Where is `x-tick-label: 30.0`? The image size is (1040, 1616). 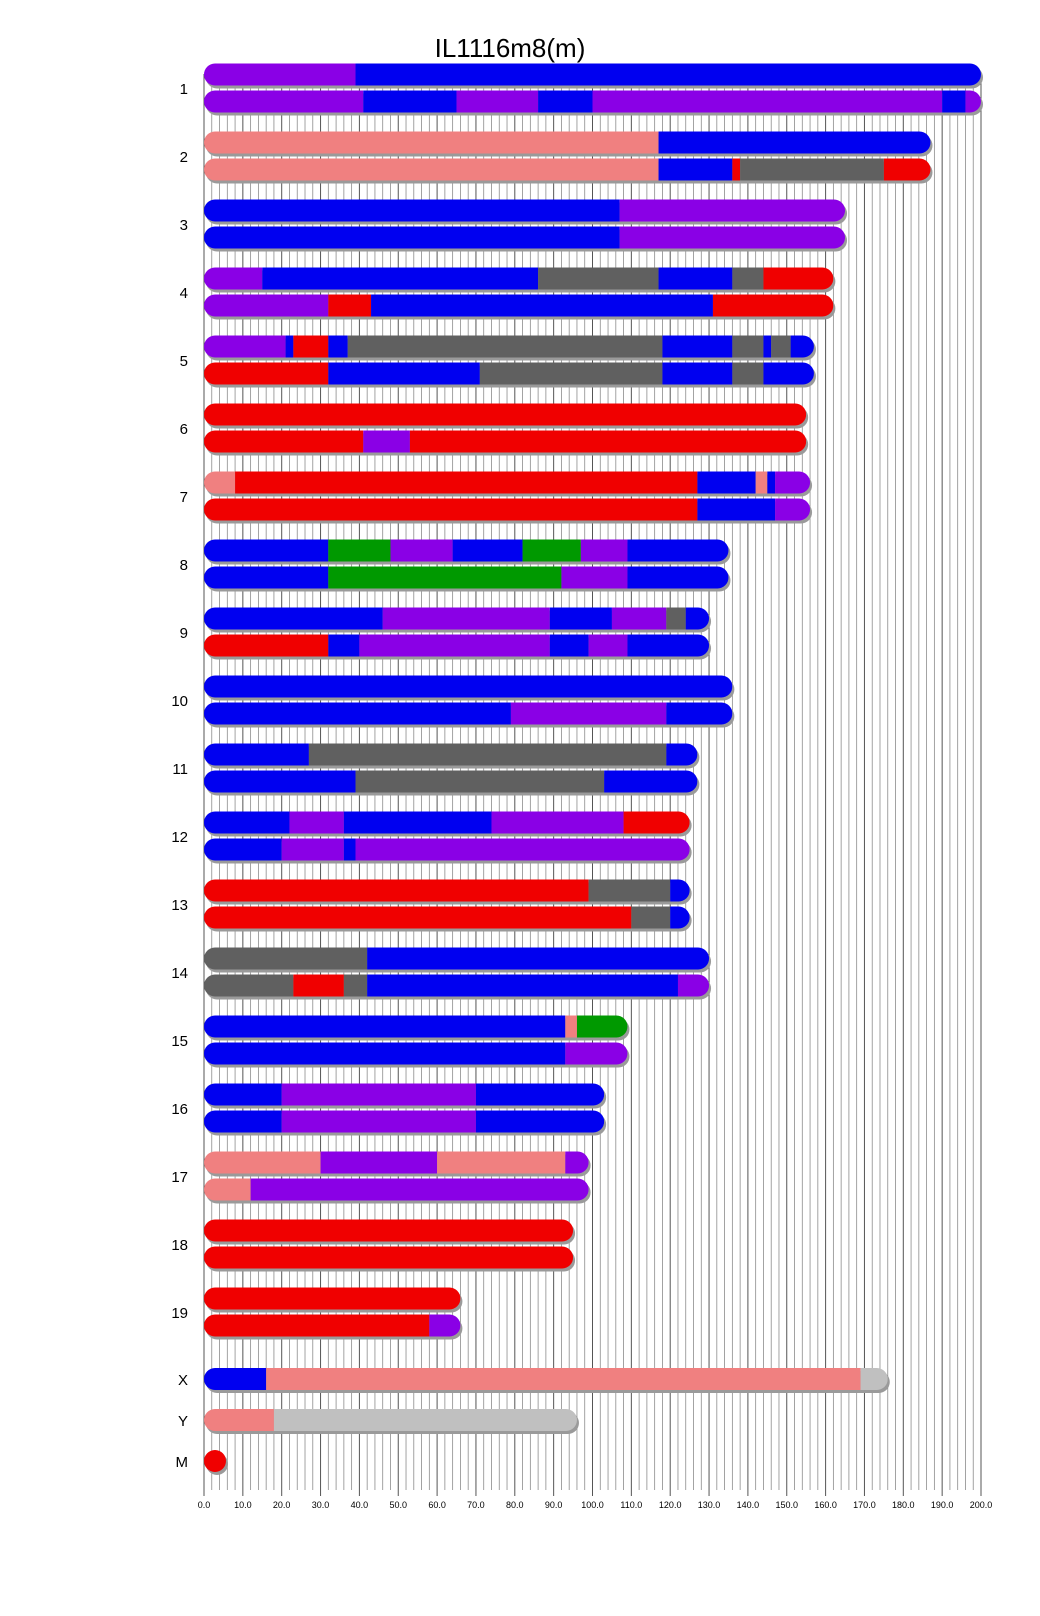 x-tick-label: 30.0 is located at coordinates (321, 1505).